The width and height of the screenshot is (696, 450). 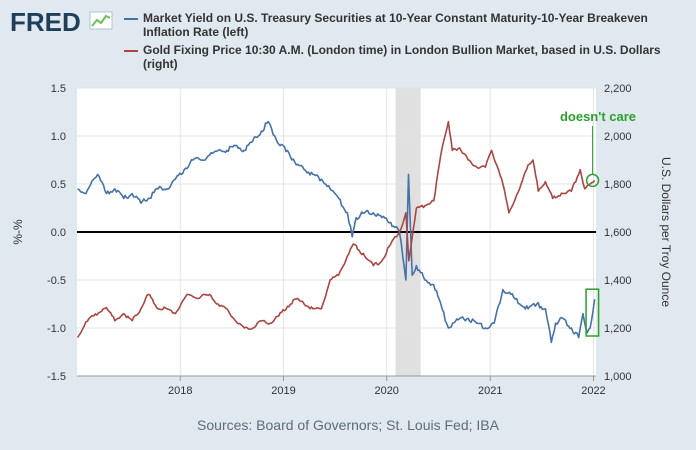 I want to click on right-tick-label: 1,400, so click(x=618, y=281).